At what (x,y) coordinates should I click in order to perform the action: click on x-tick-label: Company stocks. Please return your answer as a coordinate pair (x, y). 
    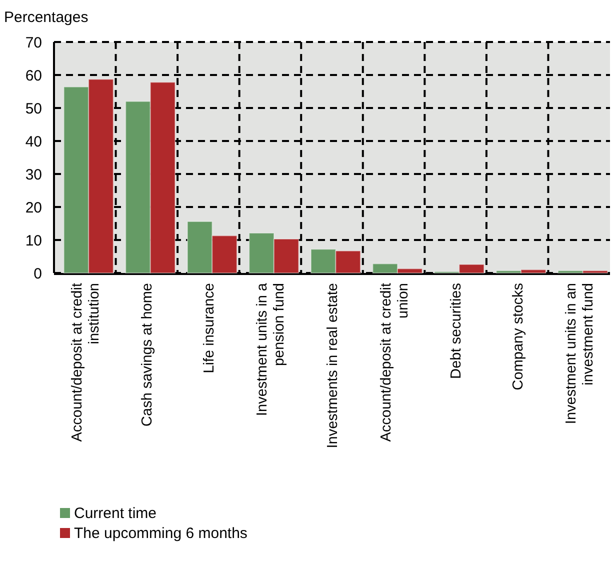
    Looking at the image, I should click on (518, 336).